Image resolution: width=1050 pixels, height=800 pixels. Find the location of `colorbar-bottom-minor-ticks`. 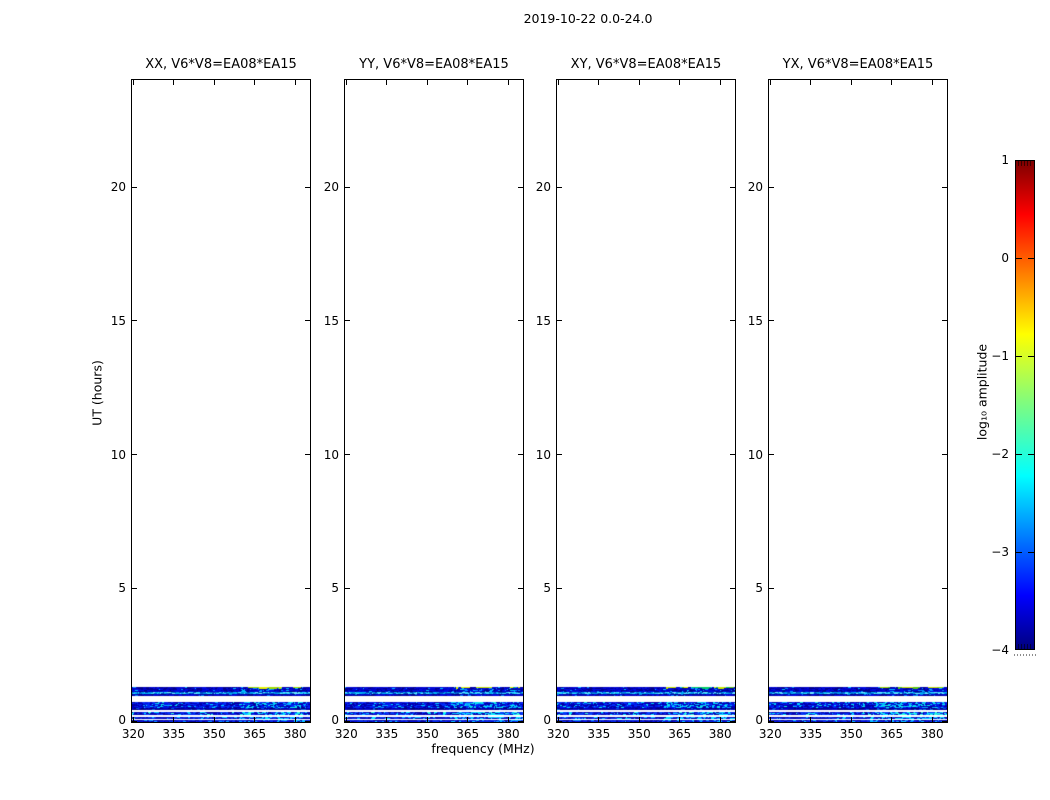

colorbar-bottom-minor-ticks is located at coordinates (1025, 646).